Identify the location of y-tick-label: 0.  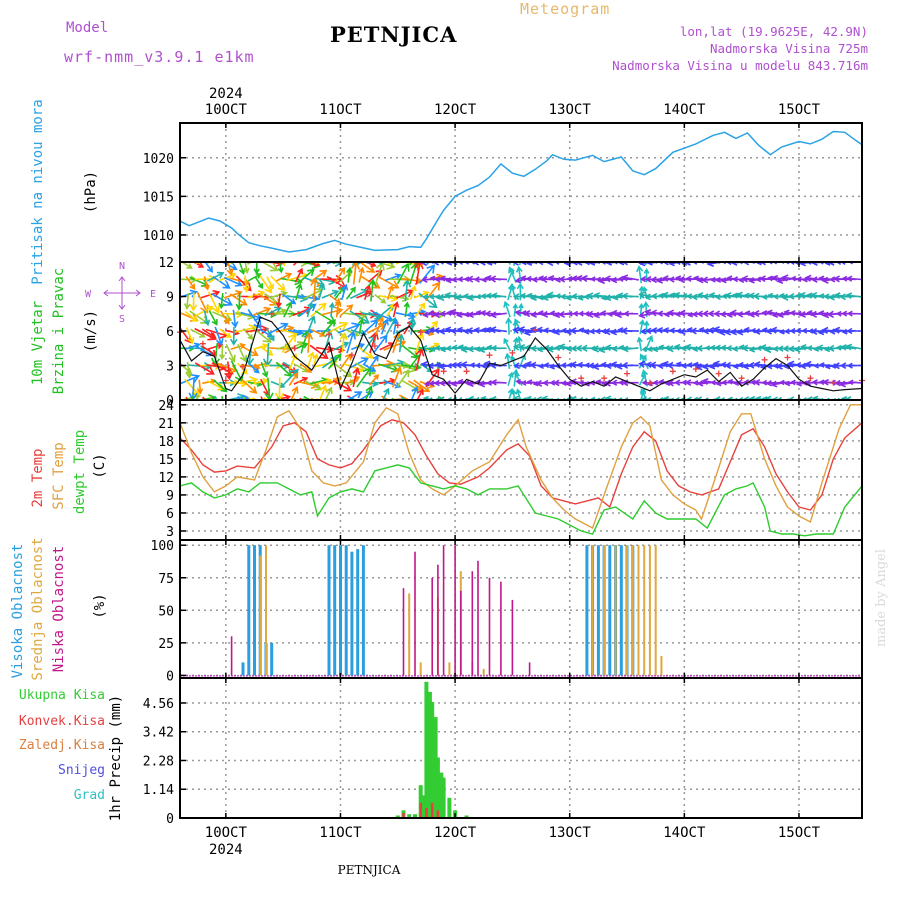
(170, 819).